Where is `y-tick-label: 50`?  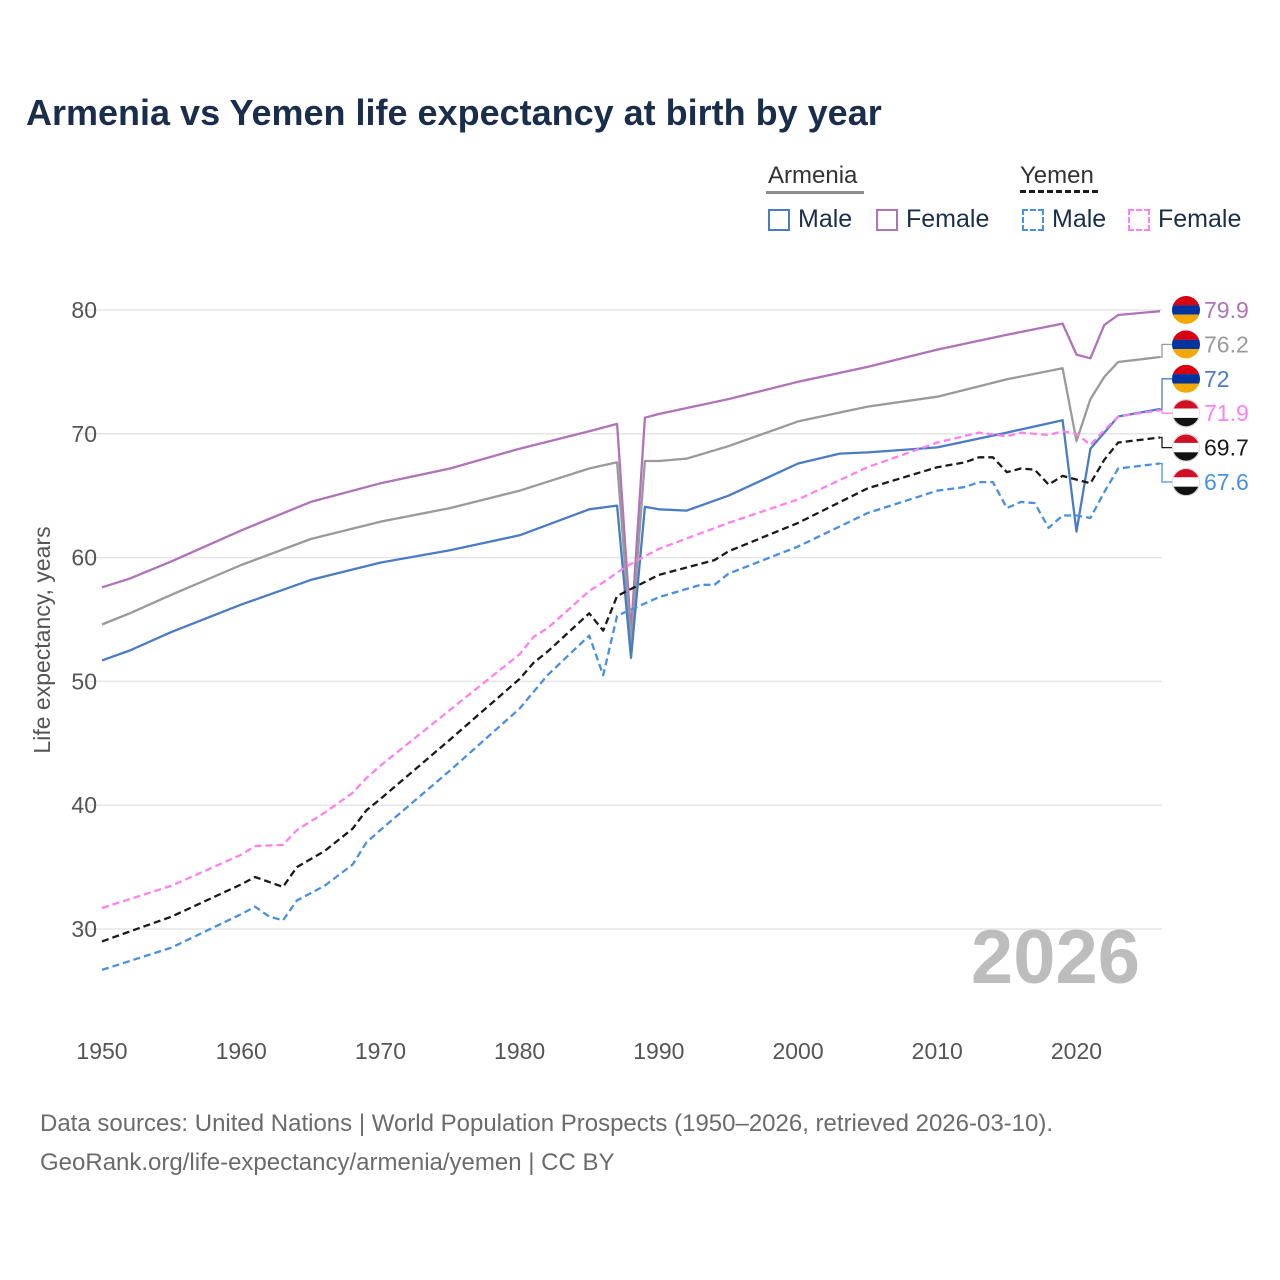 y-tick-label: 50 is located at coordinates (84, 681).